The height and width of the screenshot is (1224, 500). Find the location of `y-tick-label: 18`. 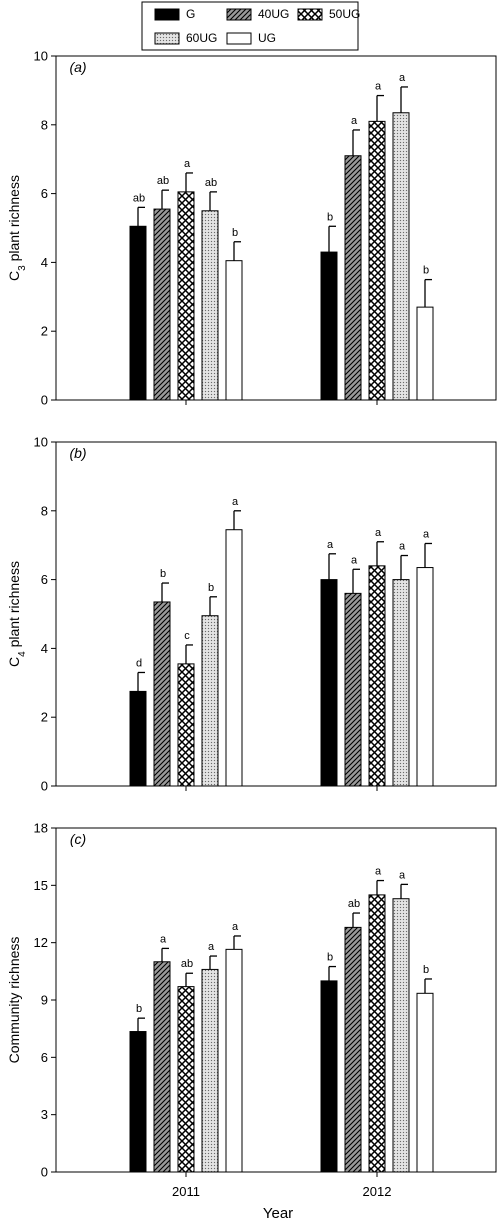

y-tick-label: 18 is located at coordinates (41, 828).